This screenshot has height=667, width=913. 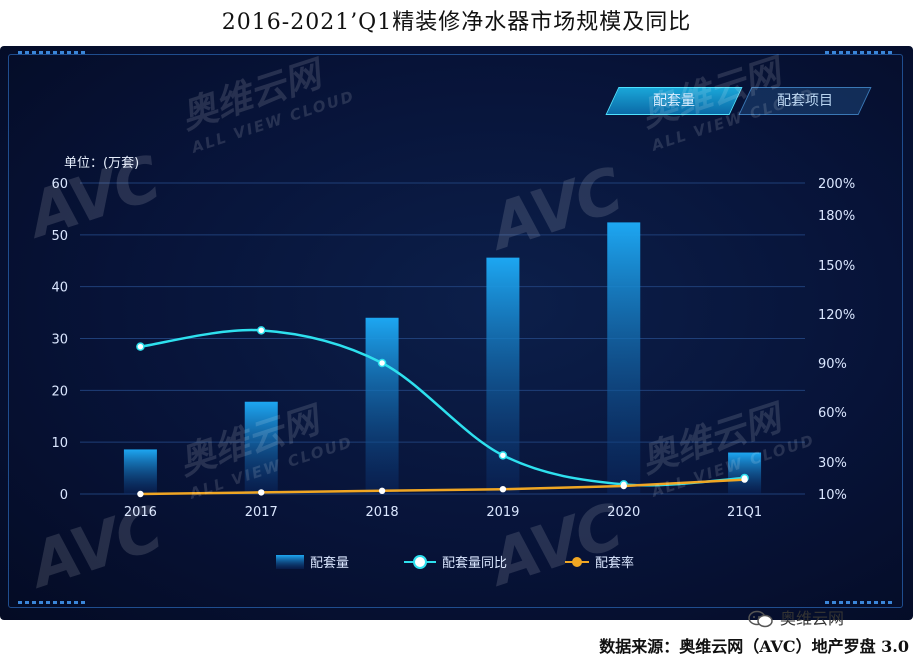 I want to click on legend-marker-yoy, so click(x=420, y=562).